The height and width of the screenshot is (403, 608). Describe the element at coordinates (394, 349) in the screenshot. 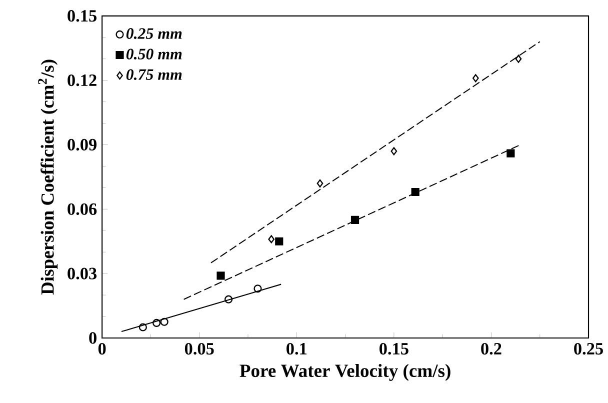

I see `x-tick-label: 0.15` at that location.